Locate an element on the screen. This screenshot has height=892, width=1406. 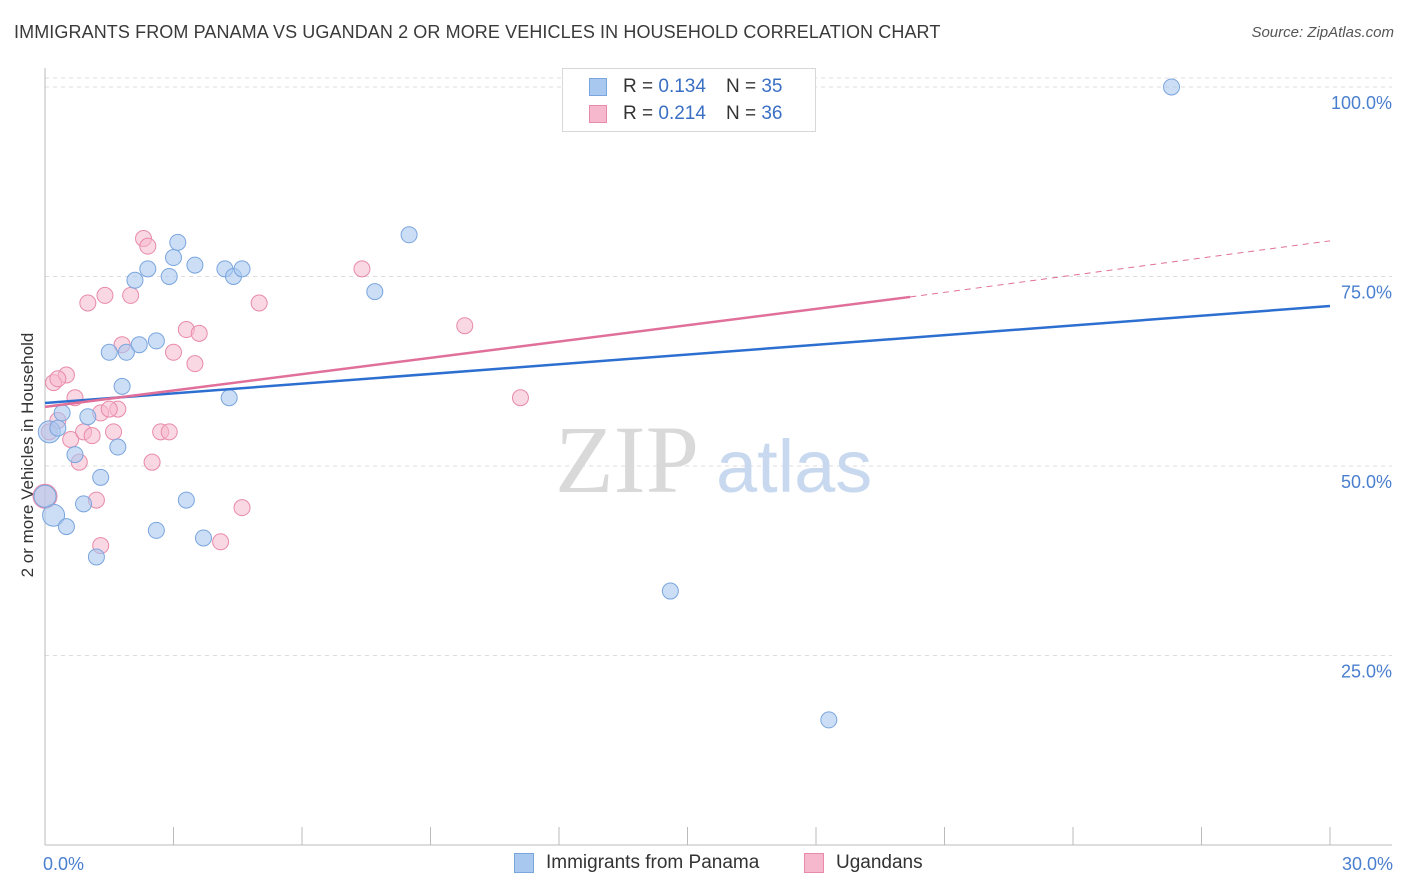
trend-line-panama is located at coordinates (687, 354).